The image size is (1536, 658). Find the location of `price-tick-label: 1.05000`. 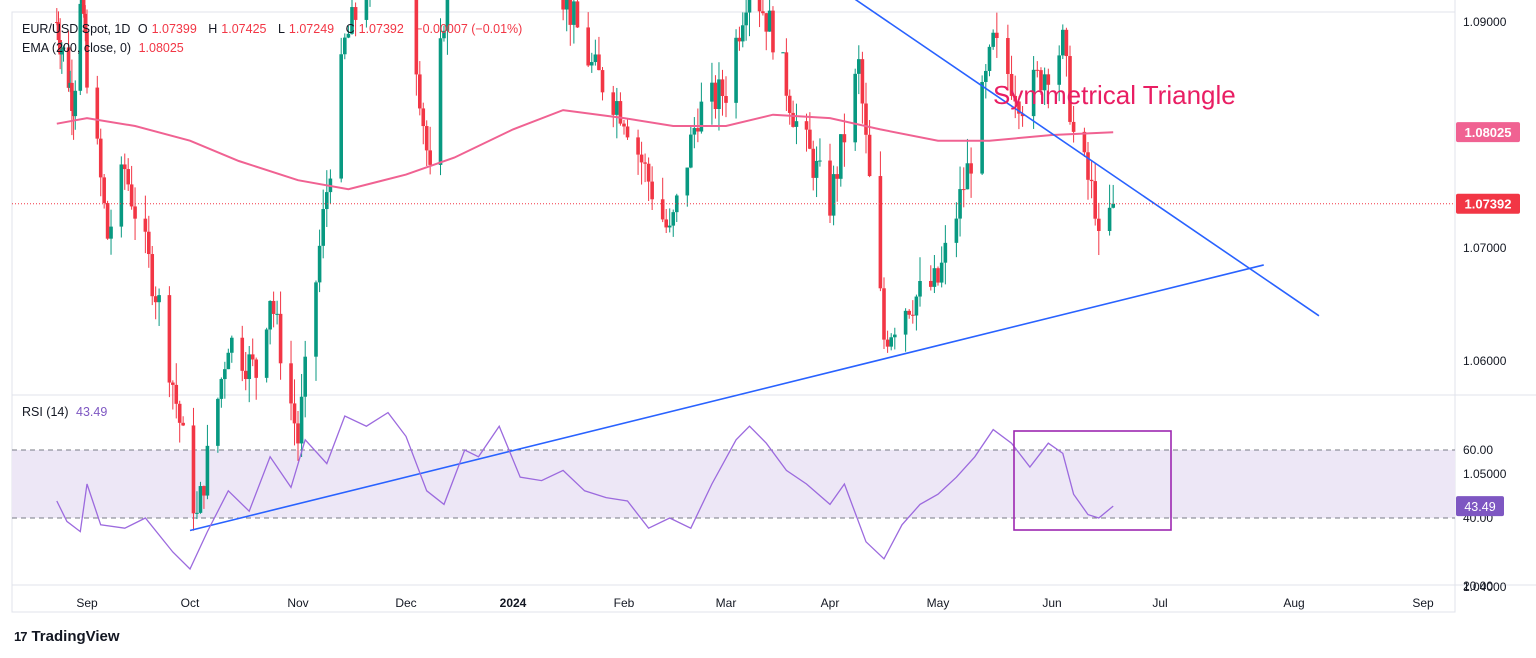

price-tick-label: 1.05000 is located at coordinates (1485, 474).